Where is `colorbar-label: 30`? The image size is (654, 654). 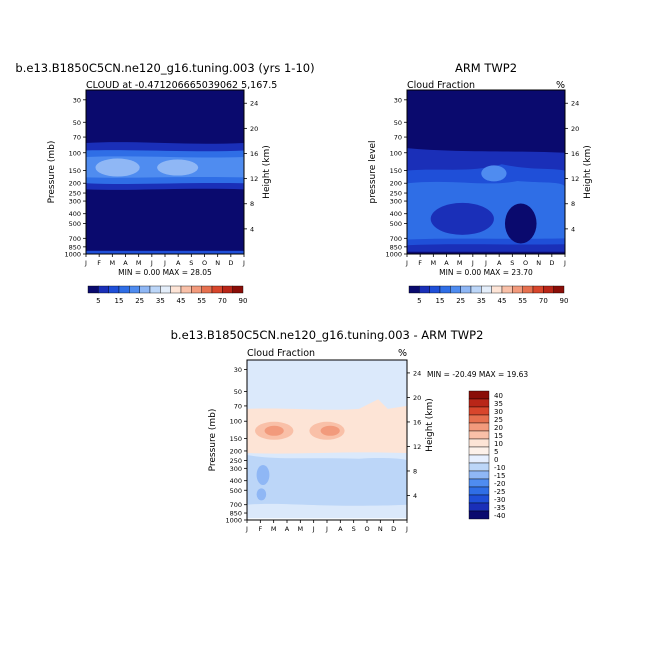 colorbar-label: 30 is located at coordinates (498, 412).